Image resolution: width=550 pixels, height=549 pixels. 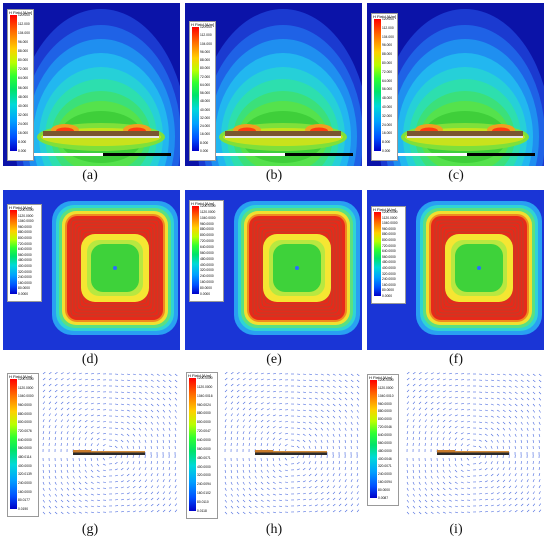 What do you see at coordinates (90, 175) in the screenshot?
I see `caption-a: (a)` at bounding box center [90, 175].